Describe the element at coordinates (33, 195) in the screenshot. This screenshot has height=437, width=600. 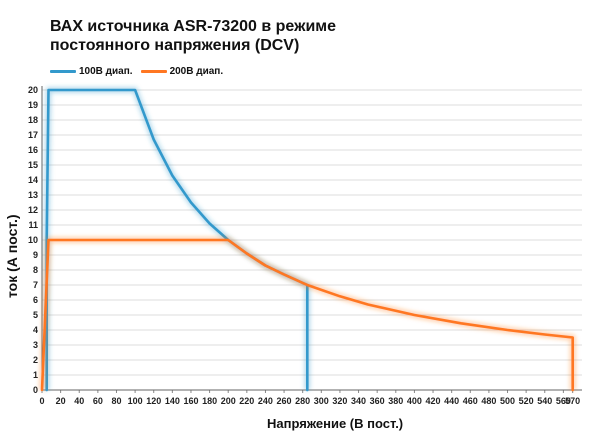
I see `y-tick-label-13: 13` at that location.